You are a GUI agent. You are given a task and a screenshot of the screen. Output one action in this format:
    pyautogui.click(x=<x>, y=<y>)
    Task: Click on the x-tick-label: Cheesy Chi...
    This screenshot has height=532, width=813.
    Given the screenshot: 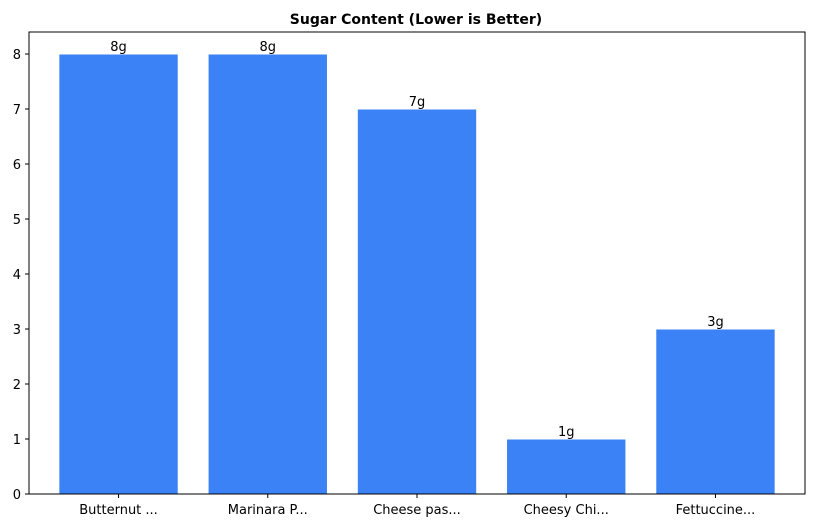 What is the action you would take?
    pyautogui.click(x=566, y=510)
    